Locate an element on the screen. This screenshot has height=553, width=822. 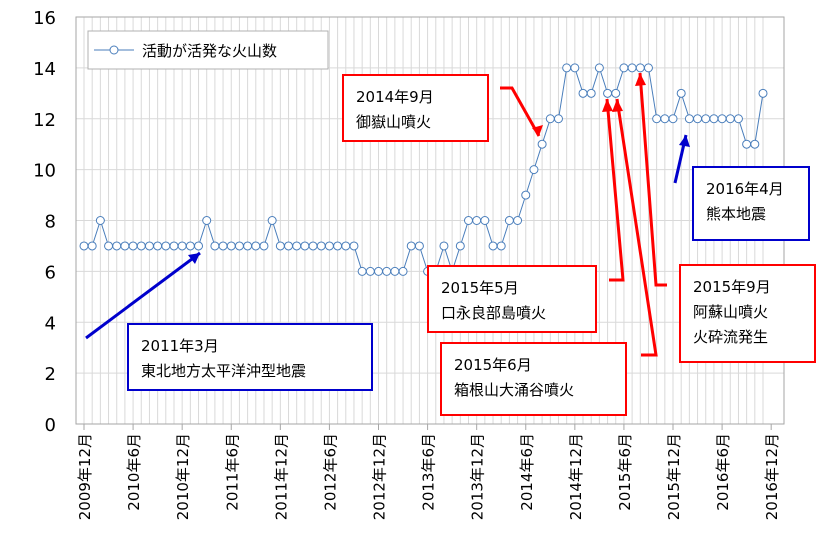
annotation-aso: 2015年9月 阿蘇山噴火 火砕流発生 is located at coordinates (747, 313).